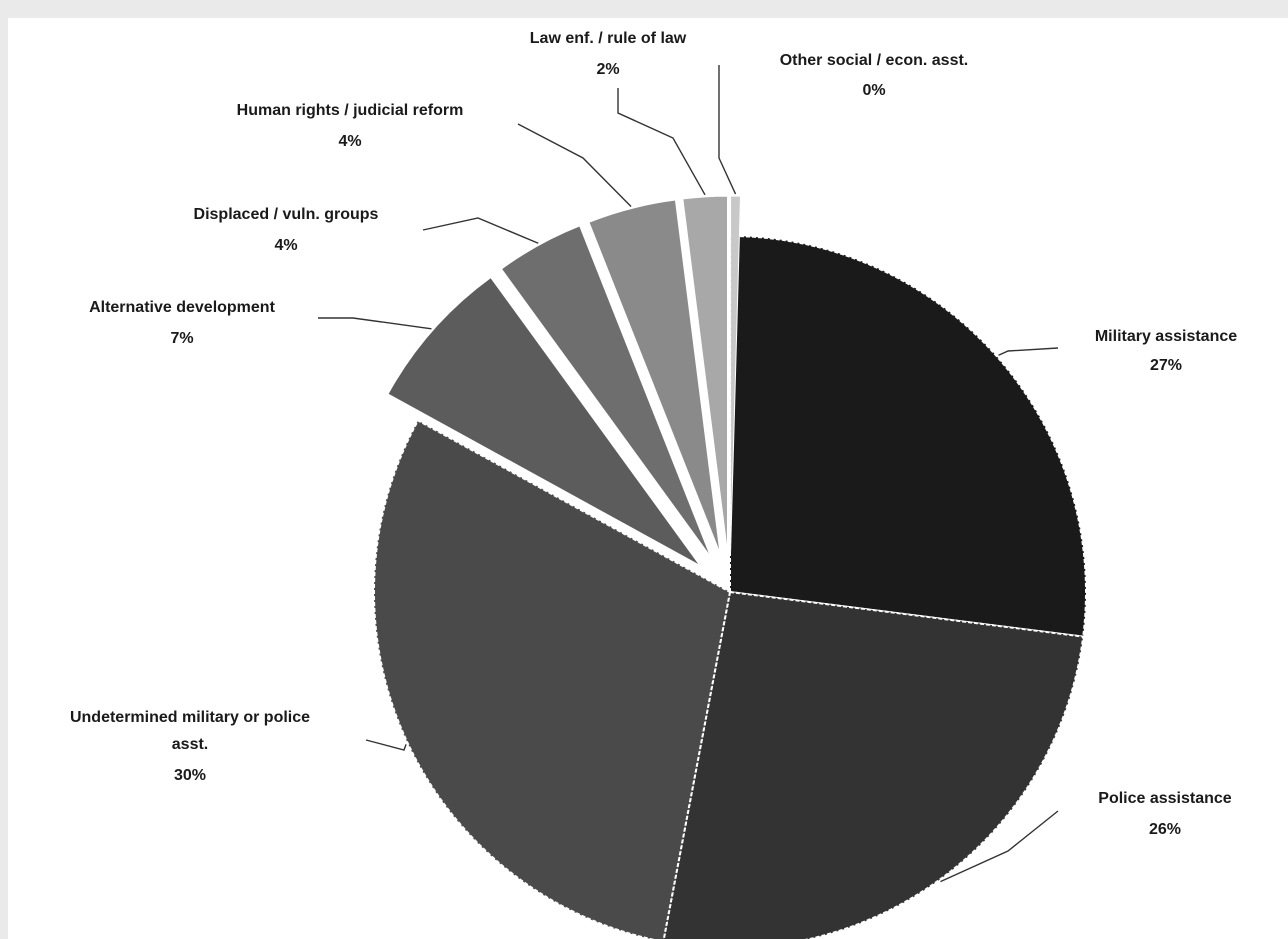  What do you see at coordinates (608, 54) in the screenshot?
I see `label-law-enf: Law enf. / rule of law 2%` at bounding box center [608, 54].